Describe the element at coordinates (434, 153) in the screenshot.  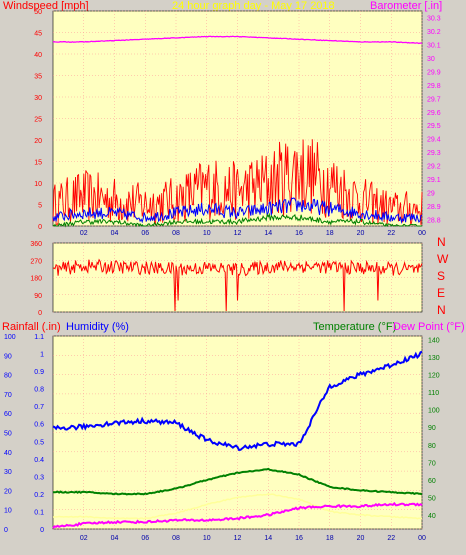
I see `baro-tick-label: 29.3` at that location.